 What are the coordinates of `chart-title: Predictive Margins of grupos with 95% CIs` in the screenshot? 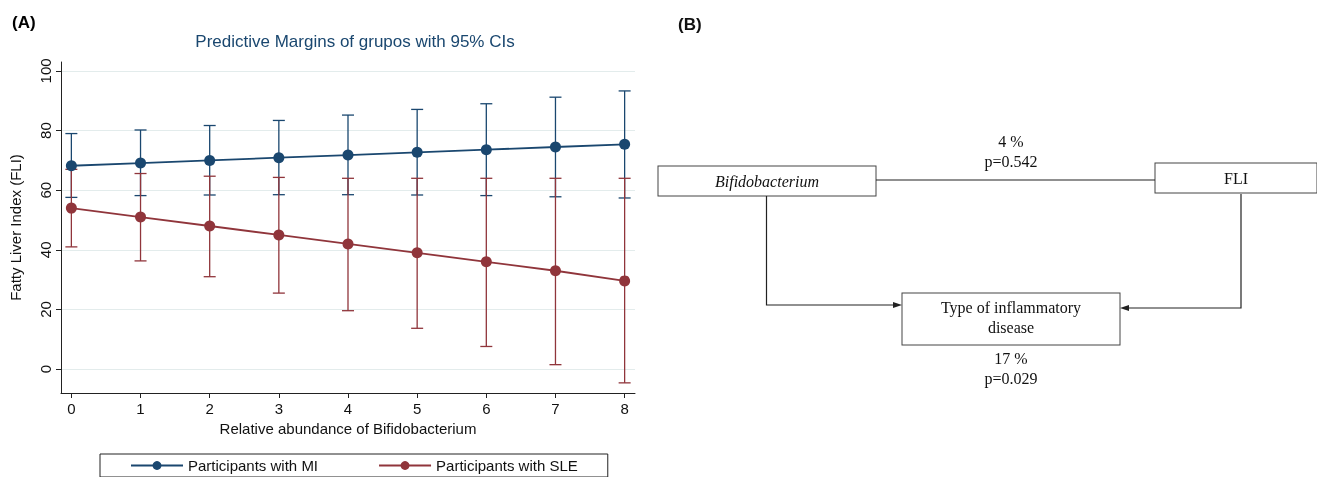 It's located at (355, 41).